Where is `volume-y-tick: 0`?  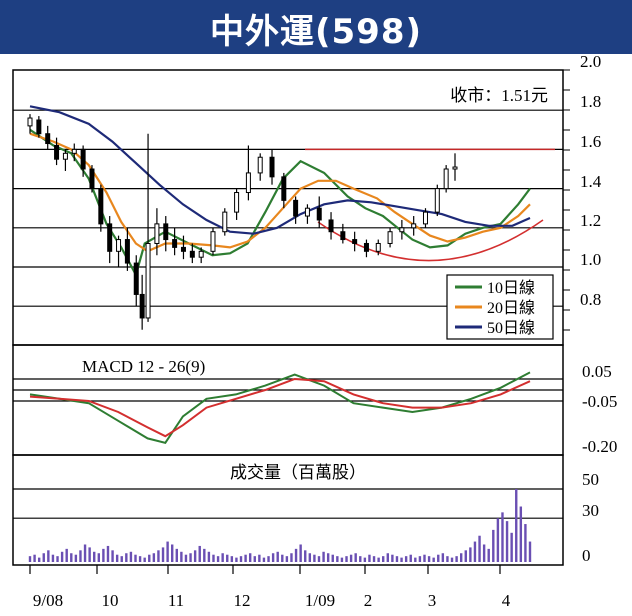 volume-y-tick: 0 is located at coordinates (586, 555).